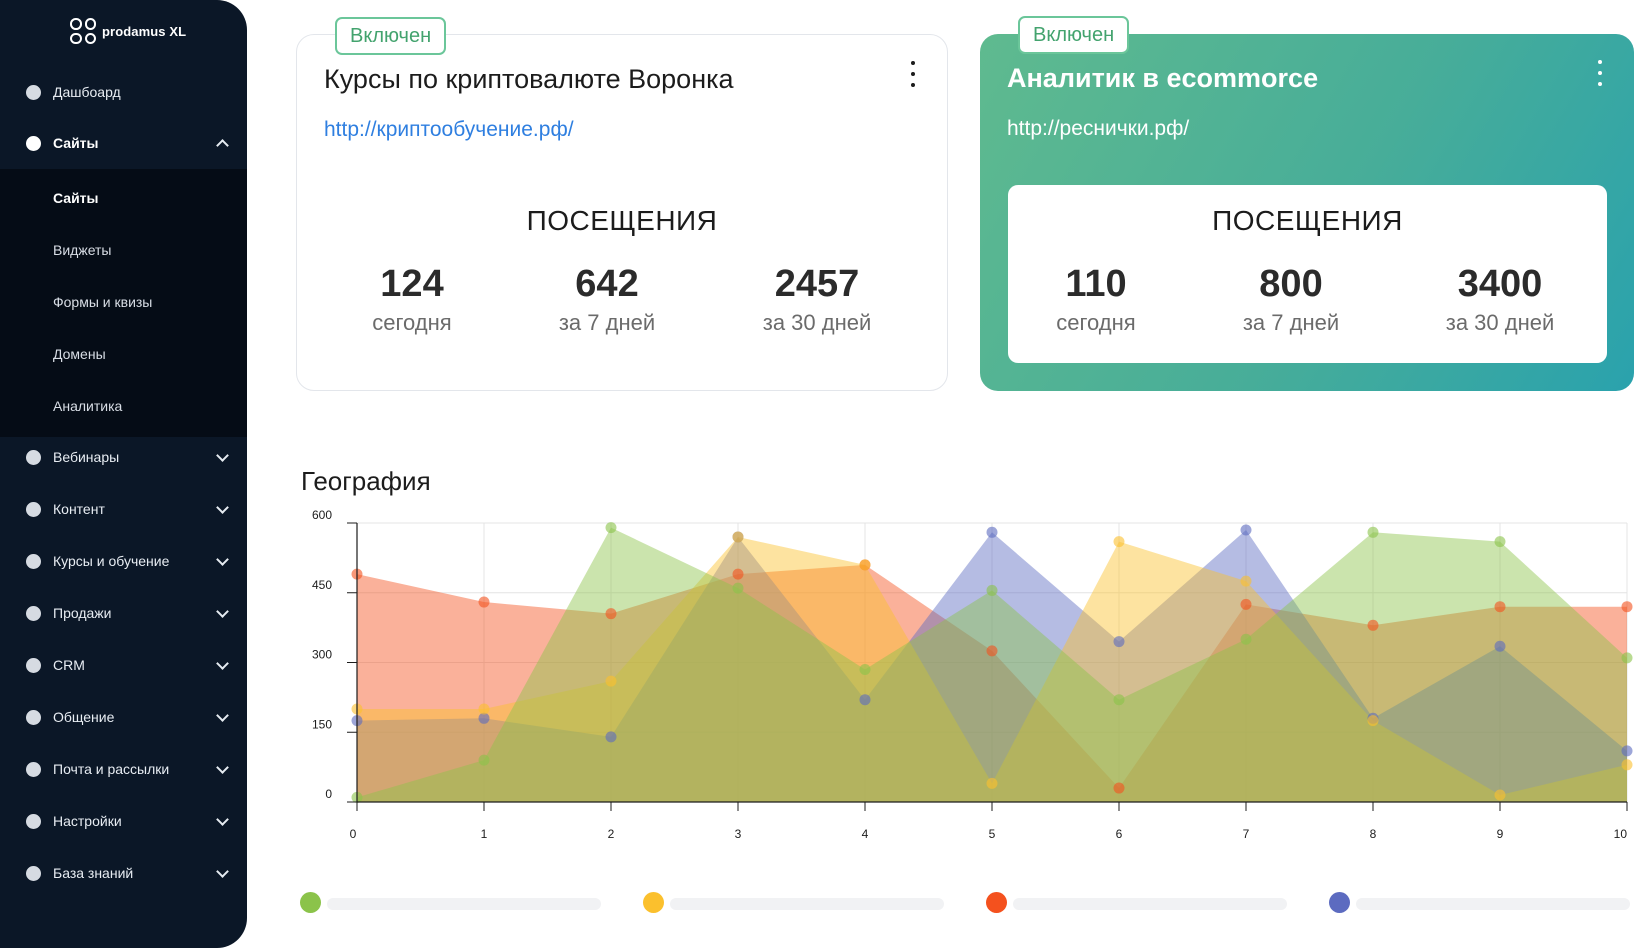  What do you see at coordinates (76, 198) in the screenshot?
I see `submenu-item-sites: Сайты` at bounding box center [76, 198].